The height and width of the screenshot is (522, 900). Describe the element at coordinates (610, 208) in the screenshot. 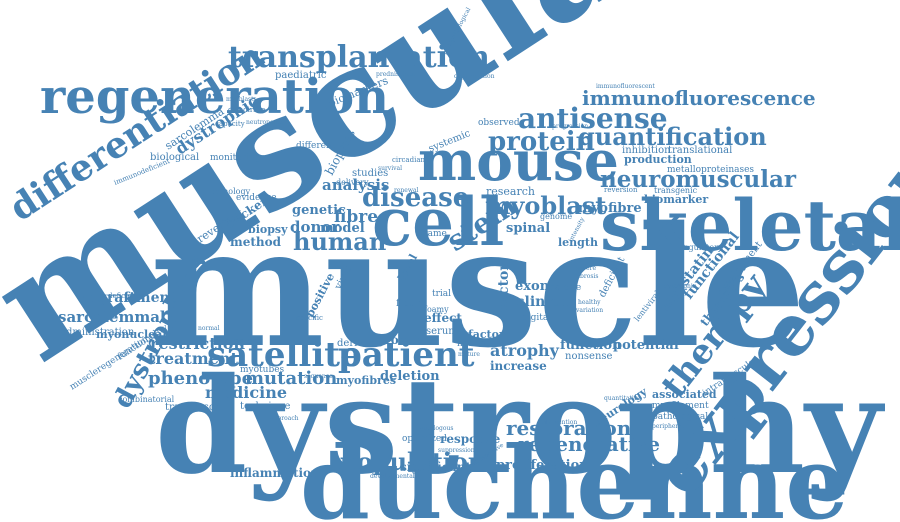

I see `word-myofibre: myofibre` at that location.